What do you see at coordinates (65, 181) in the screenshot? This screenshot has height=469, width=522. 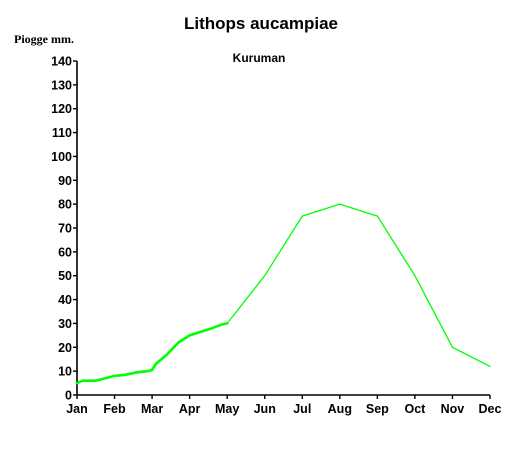 I see `y-tick-label: 90` at bounding box center [65, 181].